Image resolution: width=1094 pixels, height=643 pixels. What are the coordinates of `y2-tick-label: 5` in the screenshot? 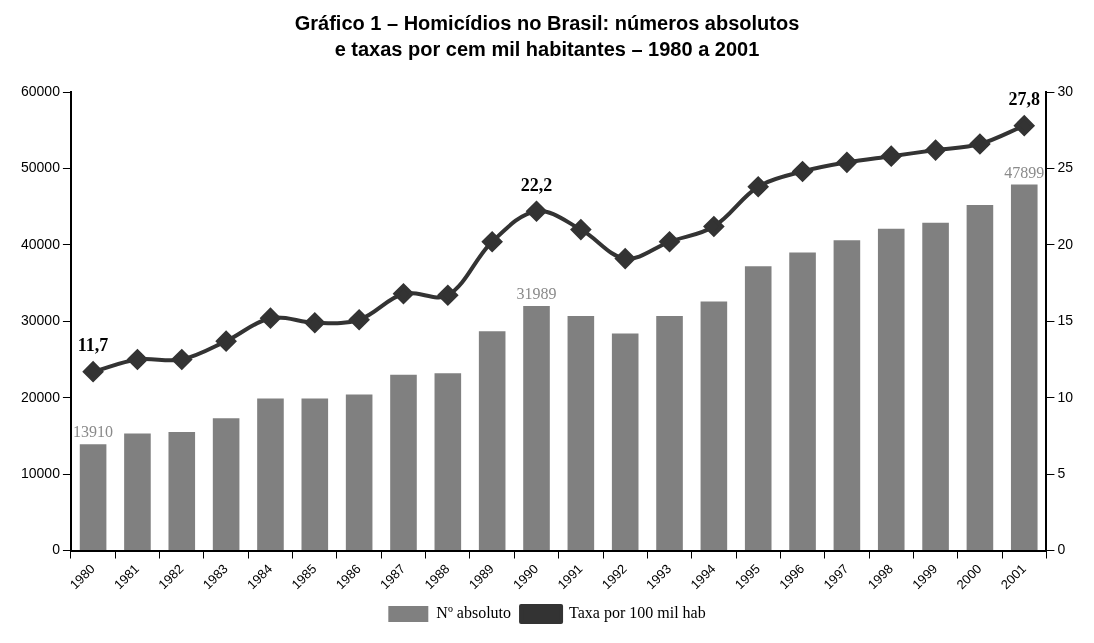 It's located at (1061, 472).